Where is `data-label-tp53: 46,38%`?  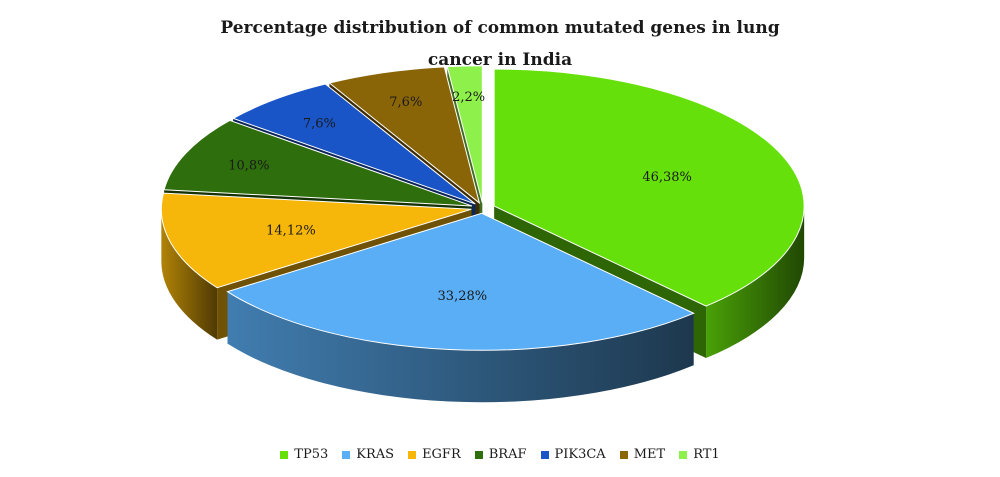
data-label-tp53: 46,38% is located at coordinates (667, 177).